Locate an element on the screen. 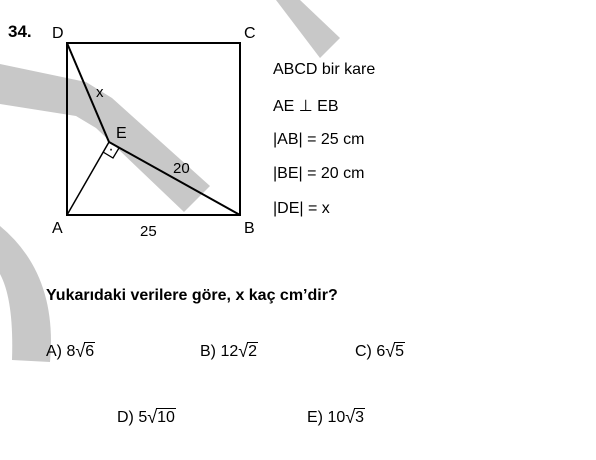  watermark-stripe-left is located at coordinates (105, 138).